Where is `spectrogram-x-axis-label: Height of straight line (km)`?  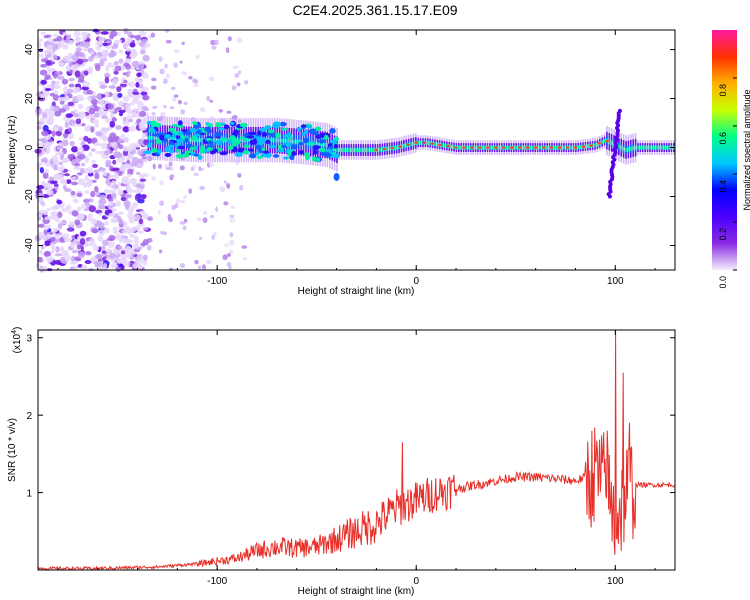 spectrogram-x-axis-label: Height of straight line (km) is located at coordinates (356, 291).